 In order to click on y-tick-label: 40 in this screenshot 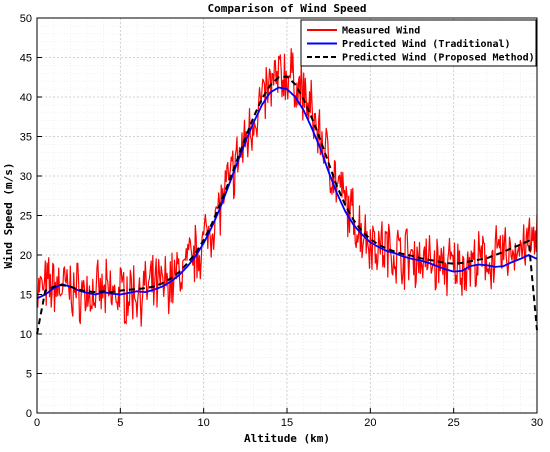, I will do `click(26, 98)`.